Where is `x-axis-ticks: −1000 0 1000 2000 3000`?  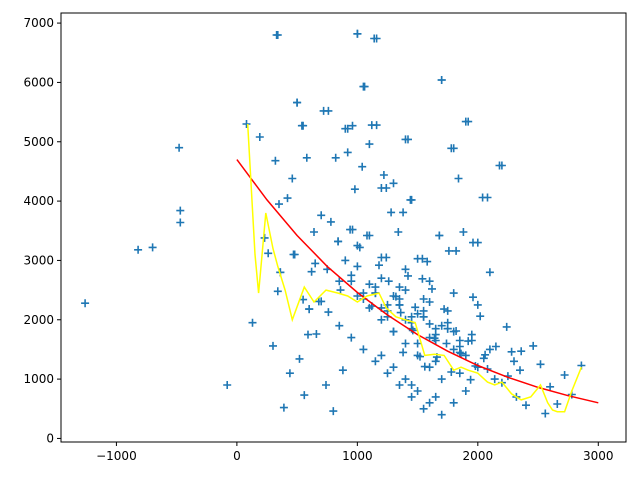 x-axis-ticks: −1000 0 1000 2000 3000 is located at coordinates (355, 452).